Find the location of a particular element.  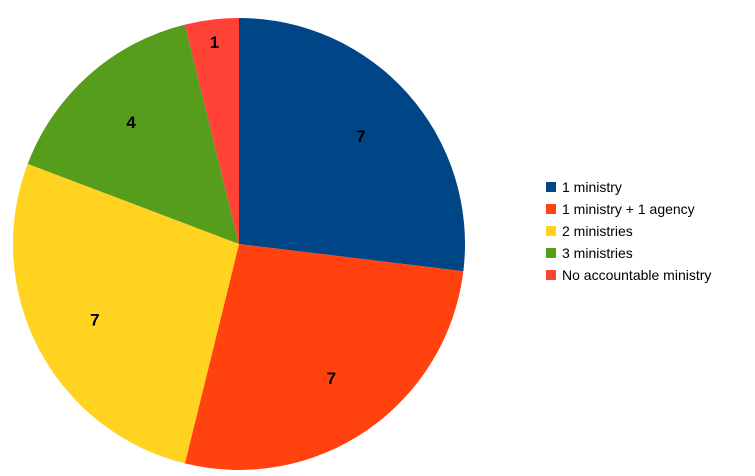

data-label-5: 1 is located at coordinates (214, 42).